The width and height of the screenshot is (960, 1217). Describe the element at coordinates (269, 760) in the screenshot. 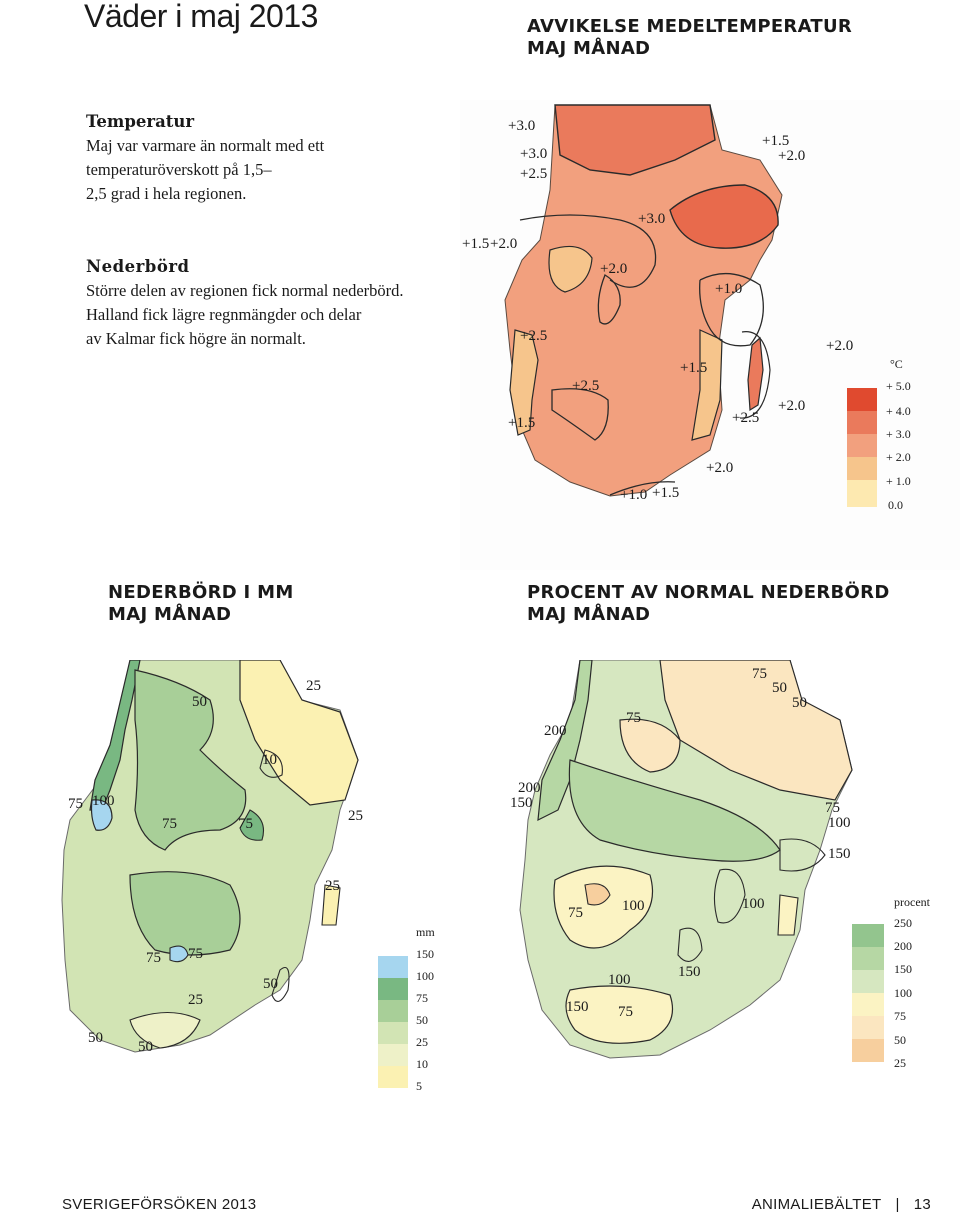

I see `contour-label: 10` at that location.